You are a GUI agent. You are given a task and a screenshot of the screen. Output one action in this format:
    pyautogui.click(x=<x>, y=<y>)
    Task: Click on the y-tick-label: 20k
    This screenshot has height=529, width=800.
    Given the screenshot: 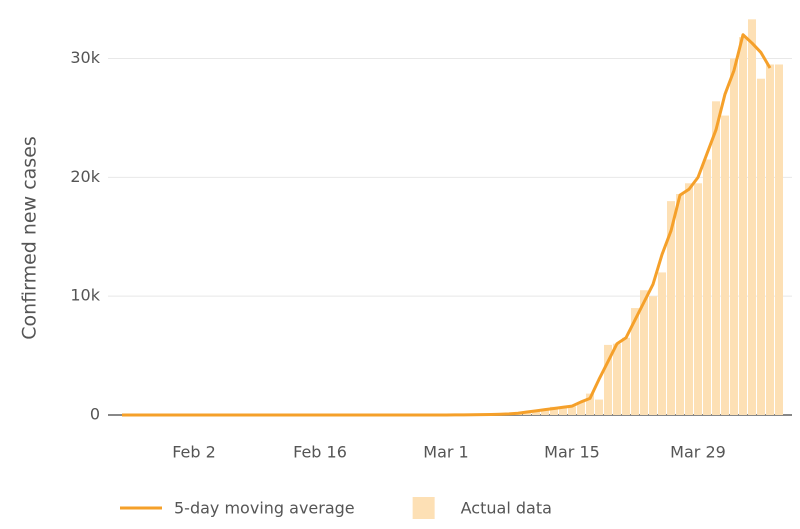 What is the action you would take?
    pyautogui.click(x=85, y=176)
    